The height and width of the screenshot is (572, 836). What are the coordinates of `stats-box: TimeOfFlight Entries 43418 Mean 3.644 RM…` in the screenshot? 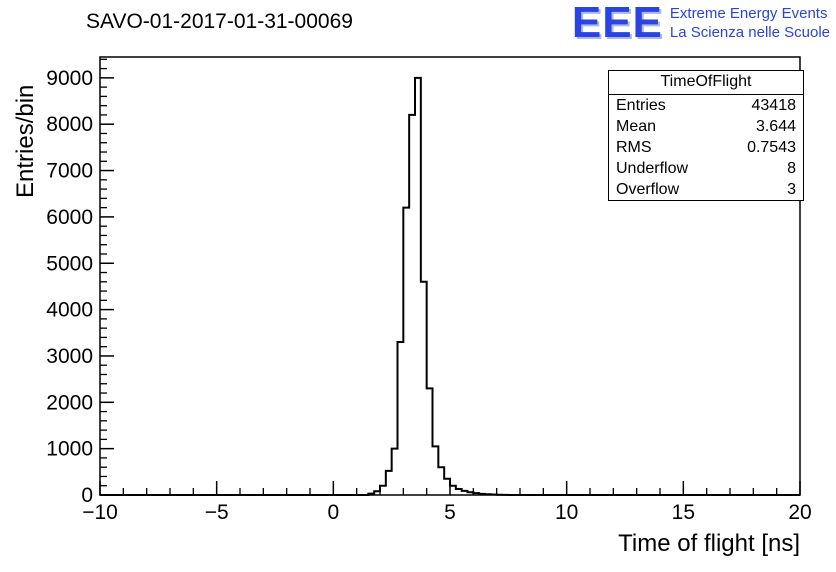 It's located at (706, 135).